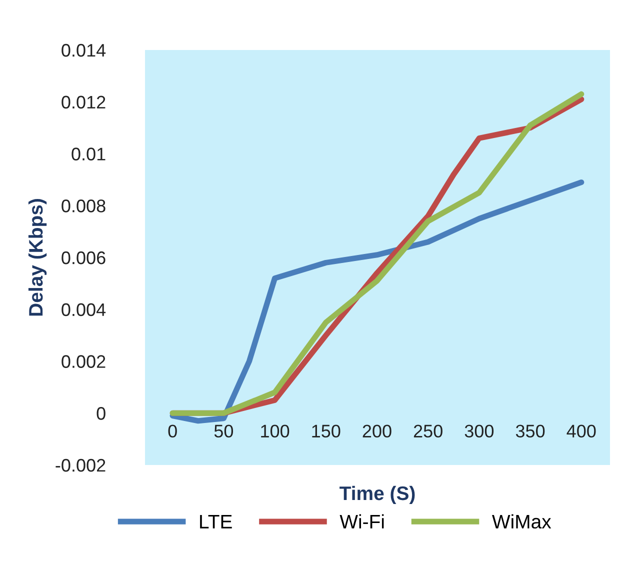 The height and width of the screenshot is (564, 634). I want to click on y-tick-label: 0.01, so click(89, 154).